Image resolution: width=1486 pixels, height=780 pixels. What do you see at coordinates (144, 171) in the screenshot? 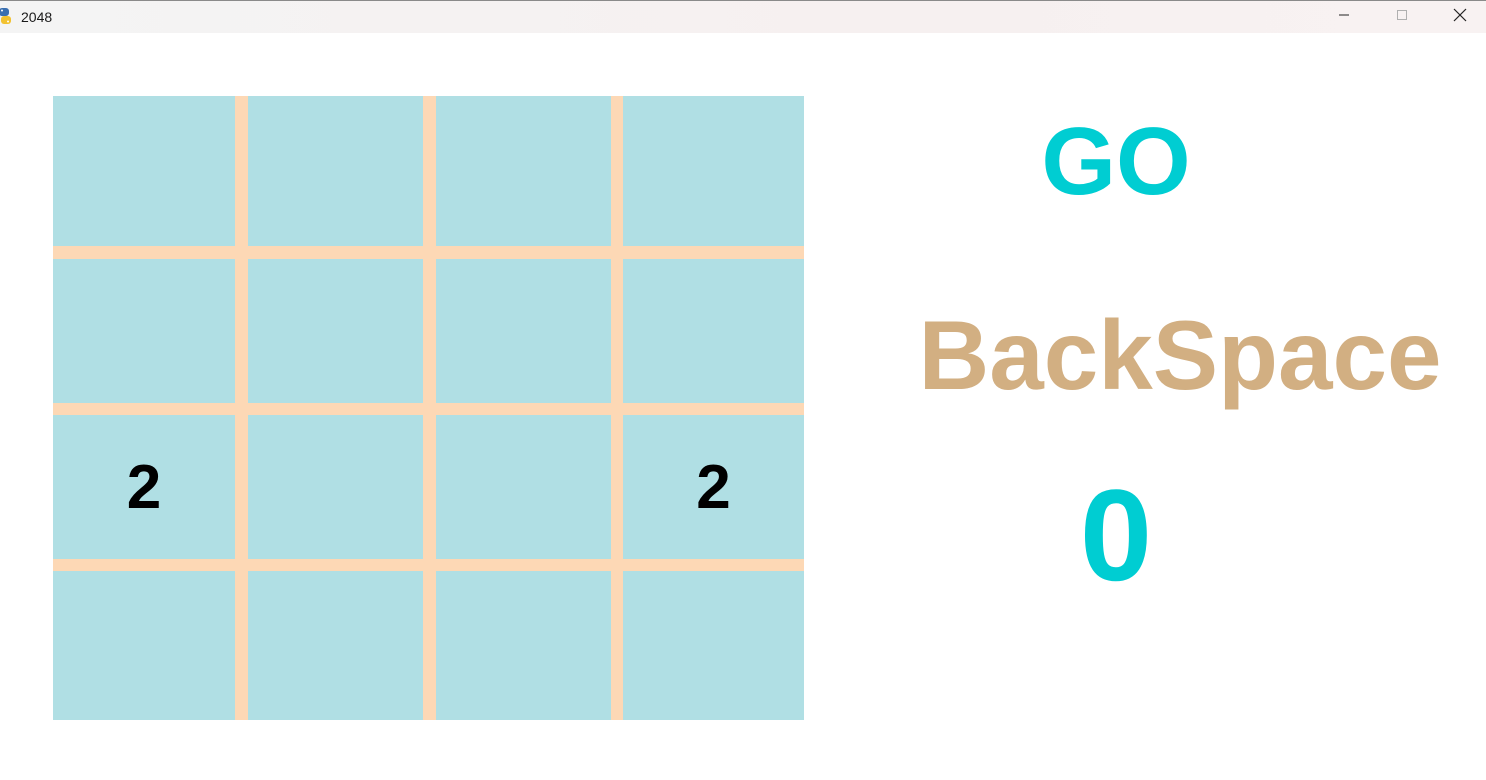
I see `tile-r0-c0` at bounding box center [144, 171].